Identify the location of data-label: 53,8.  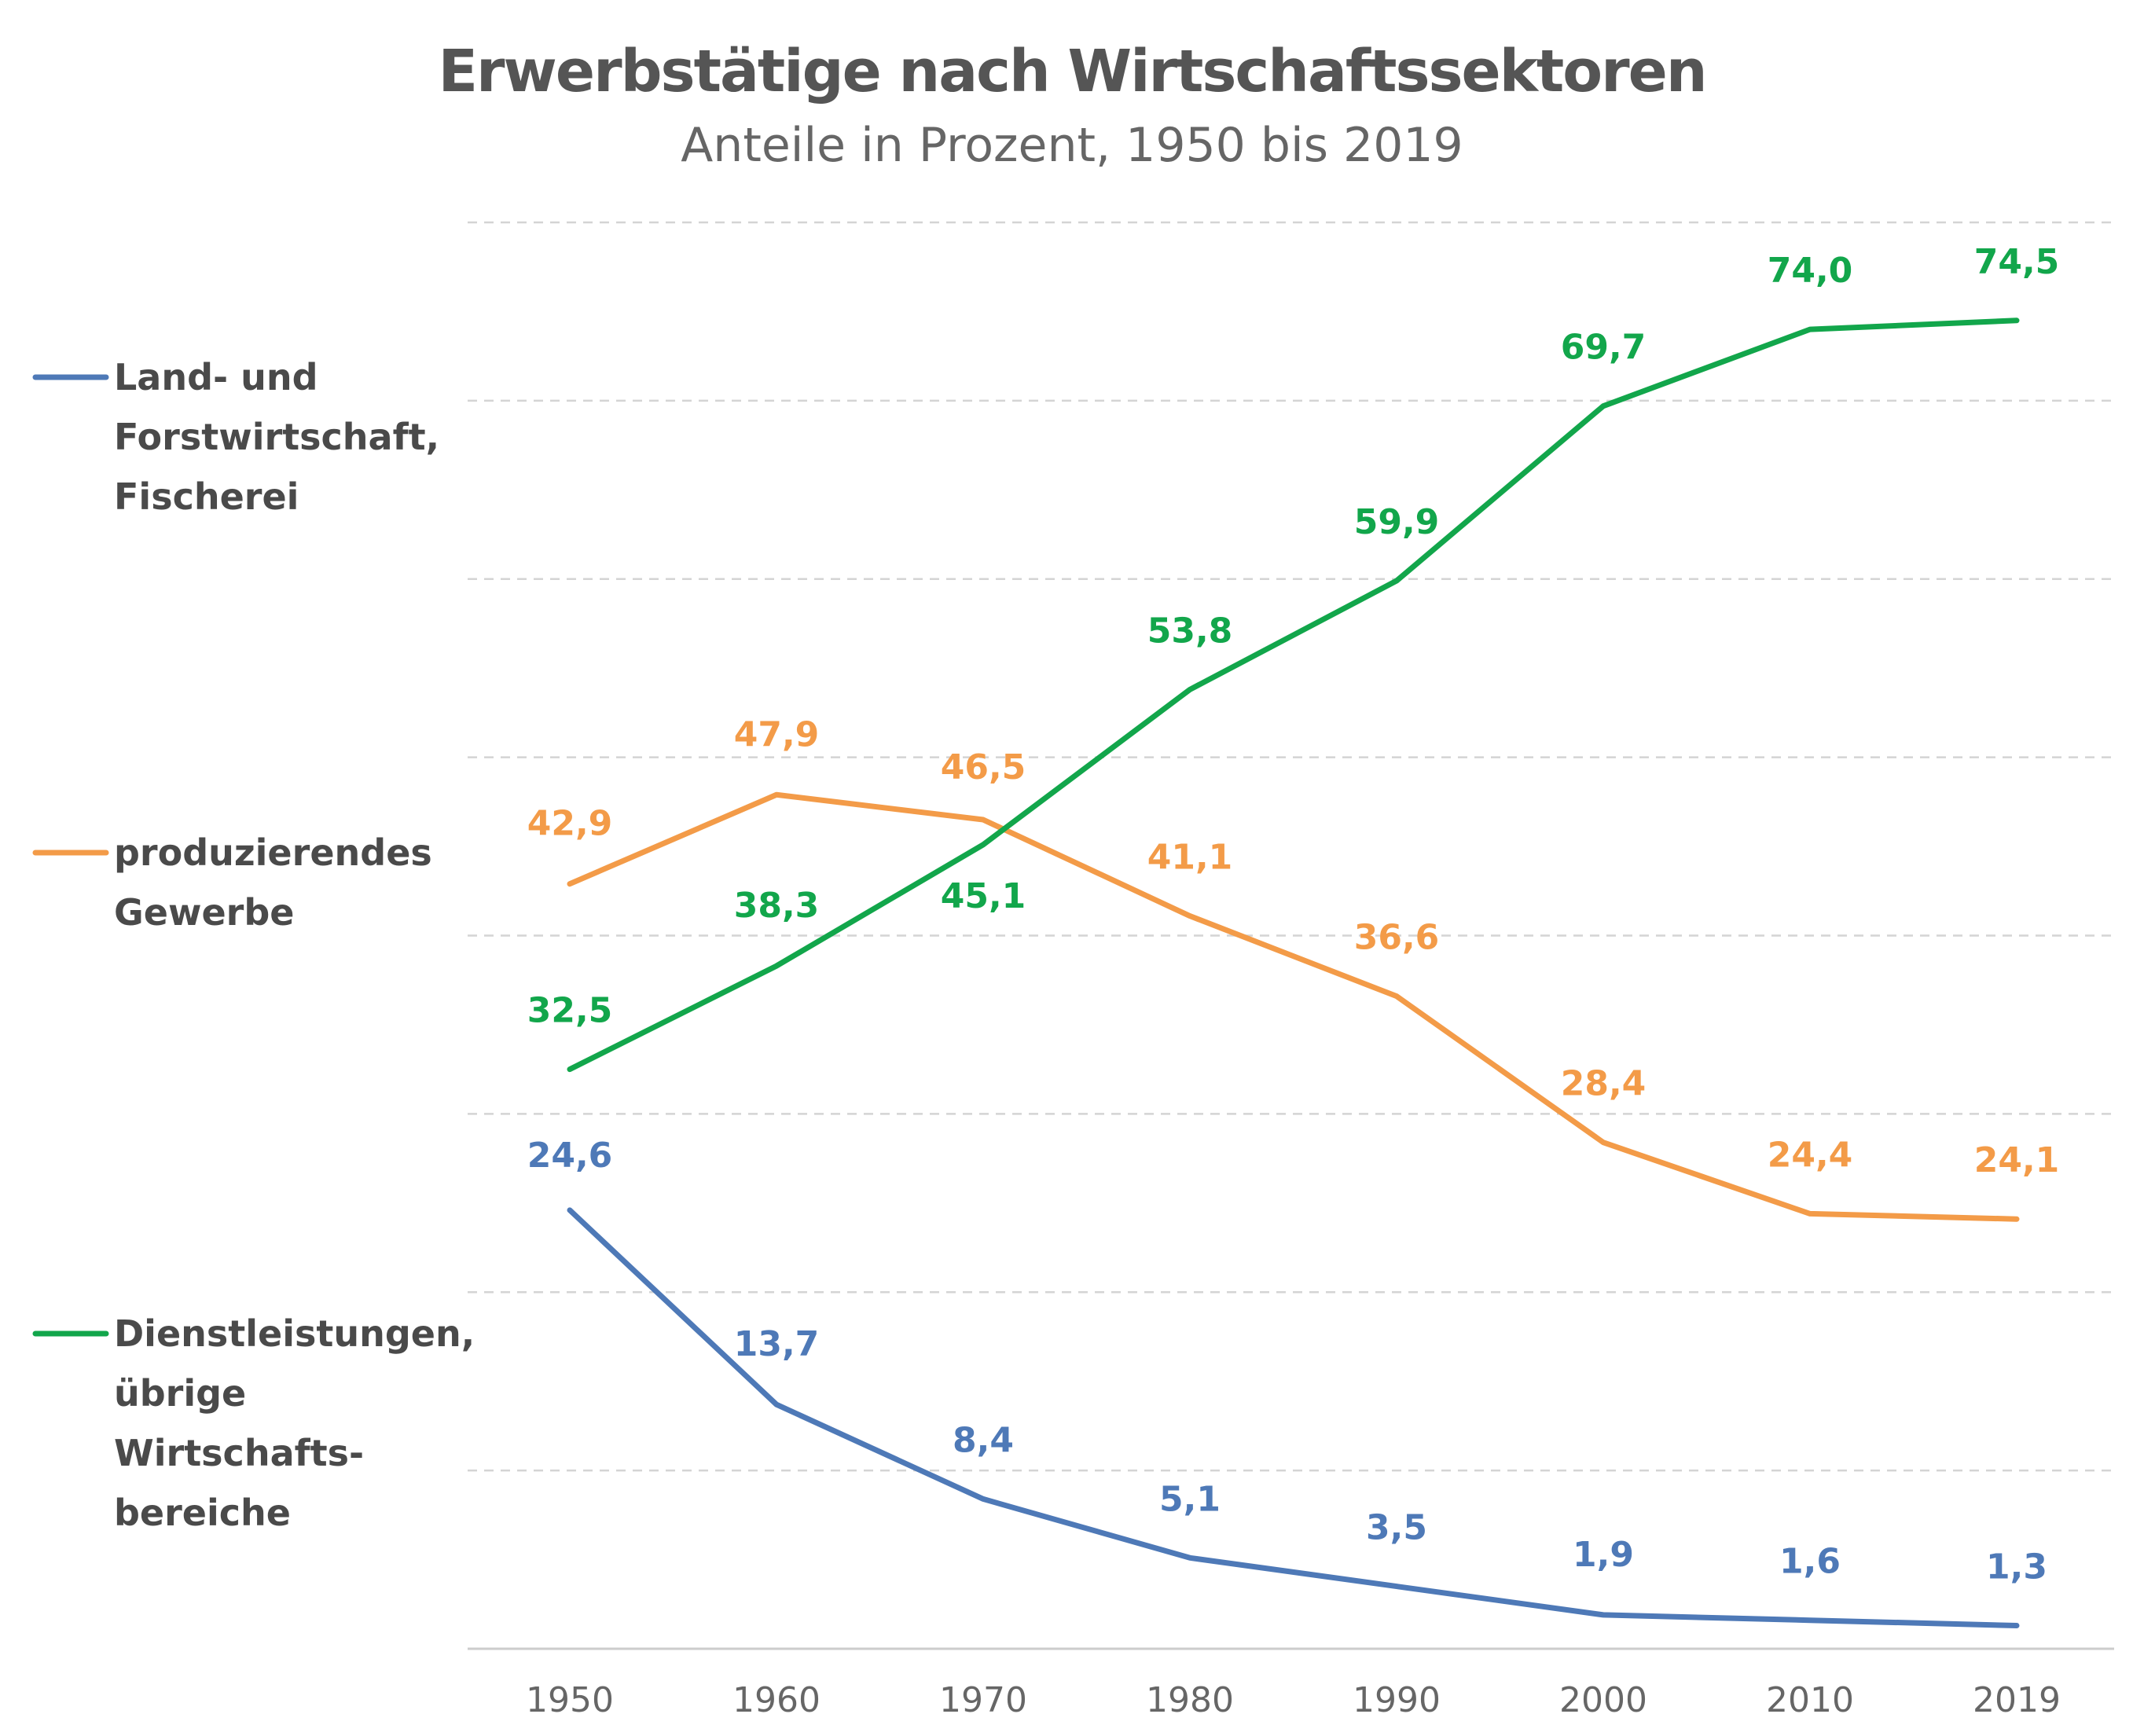
(1190, 631).